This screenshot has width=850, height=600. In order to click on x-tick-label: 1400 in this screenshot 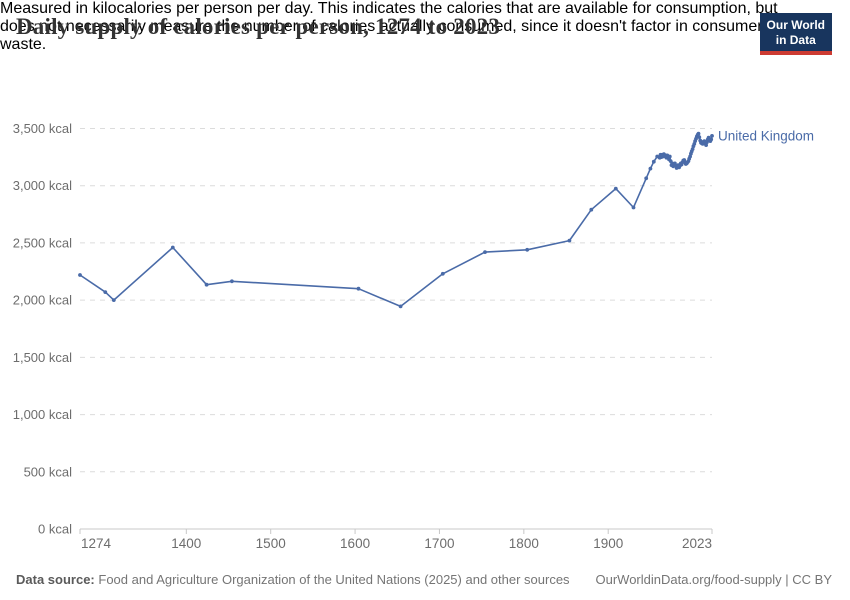, I will do `click(186, 543)`.